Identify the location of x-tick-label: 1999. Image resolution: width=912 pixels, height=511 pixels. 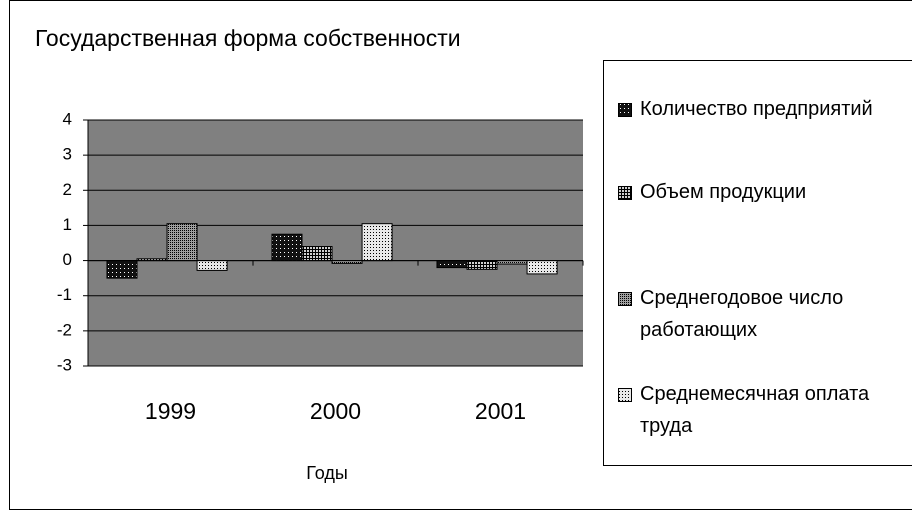
(170, 411).